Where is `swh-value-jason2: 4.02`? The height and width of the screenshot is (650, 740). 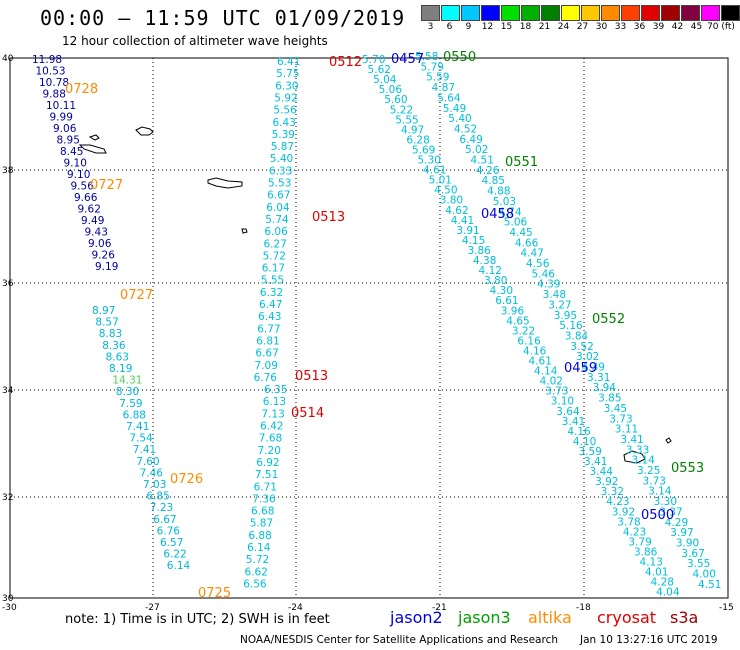 swh-value-jason2: 4.02 is located at coordinates (551, 382).